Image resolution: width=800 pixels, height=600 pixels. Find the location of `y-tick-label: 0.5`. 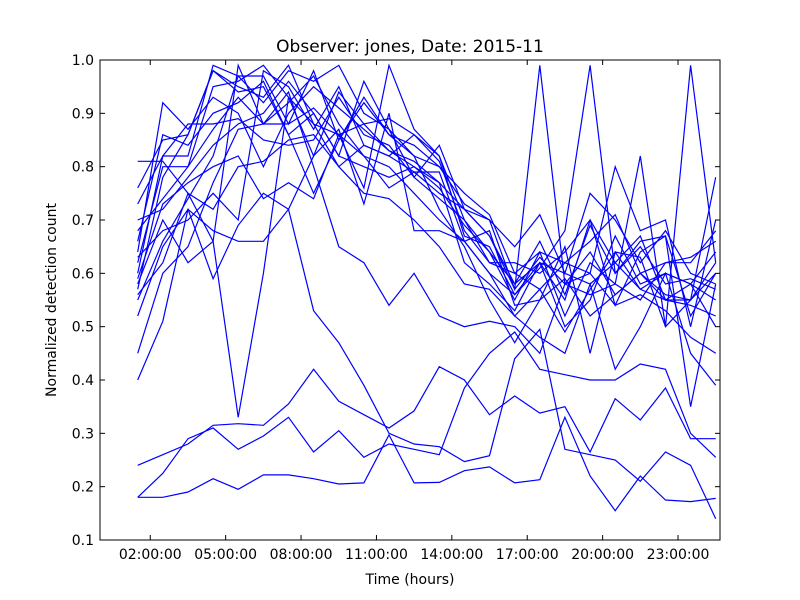

y-tick-label: 0.5 is located at coordinates (83, 328).